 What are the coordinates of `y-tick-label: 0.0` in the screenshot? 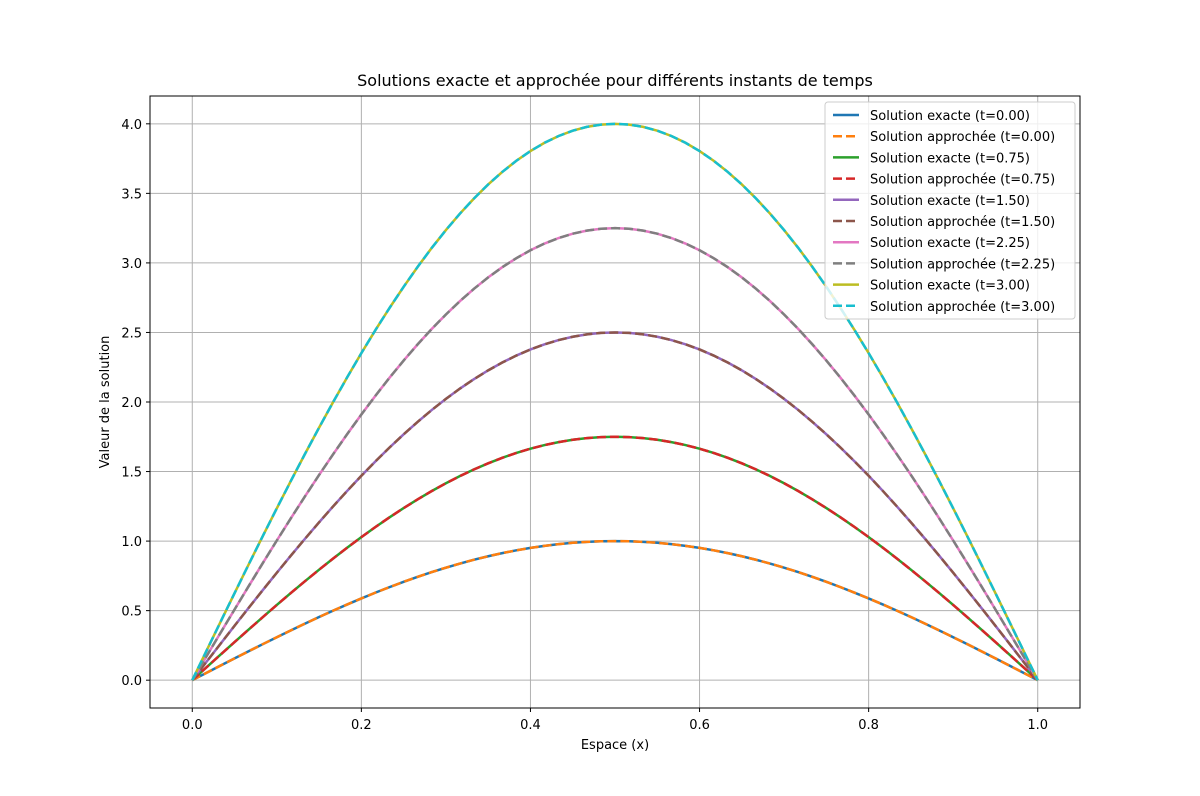 It's located at (131, 681).